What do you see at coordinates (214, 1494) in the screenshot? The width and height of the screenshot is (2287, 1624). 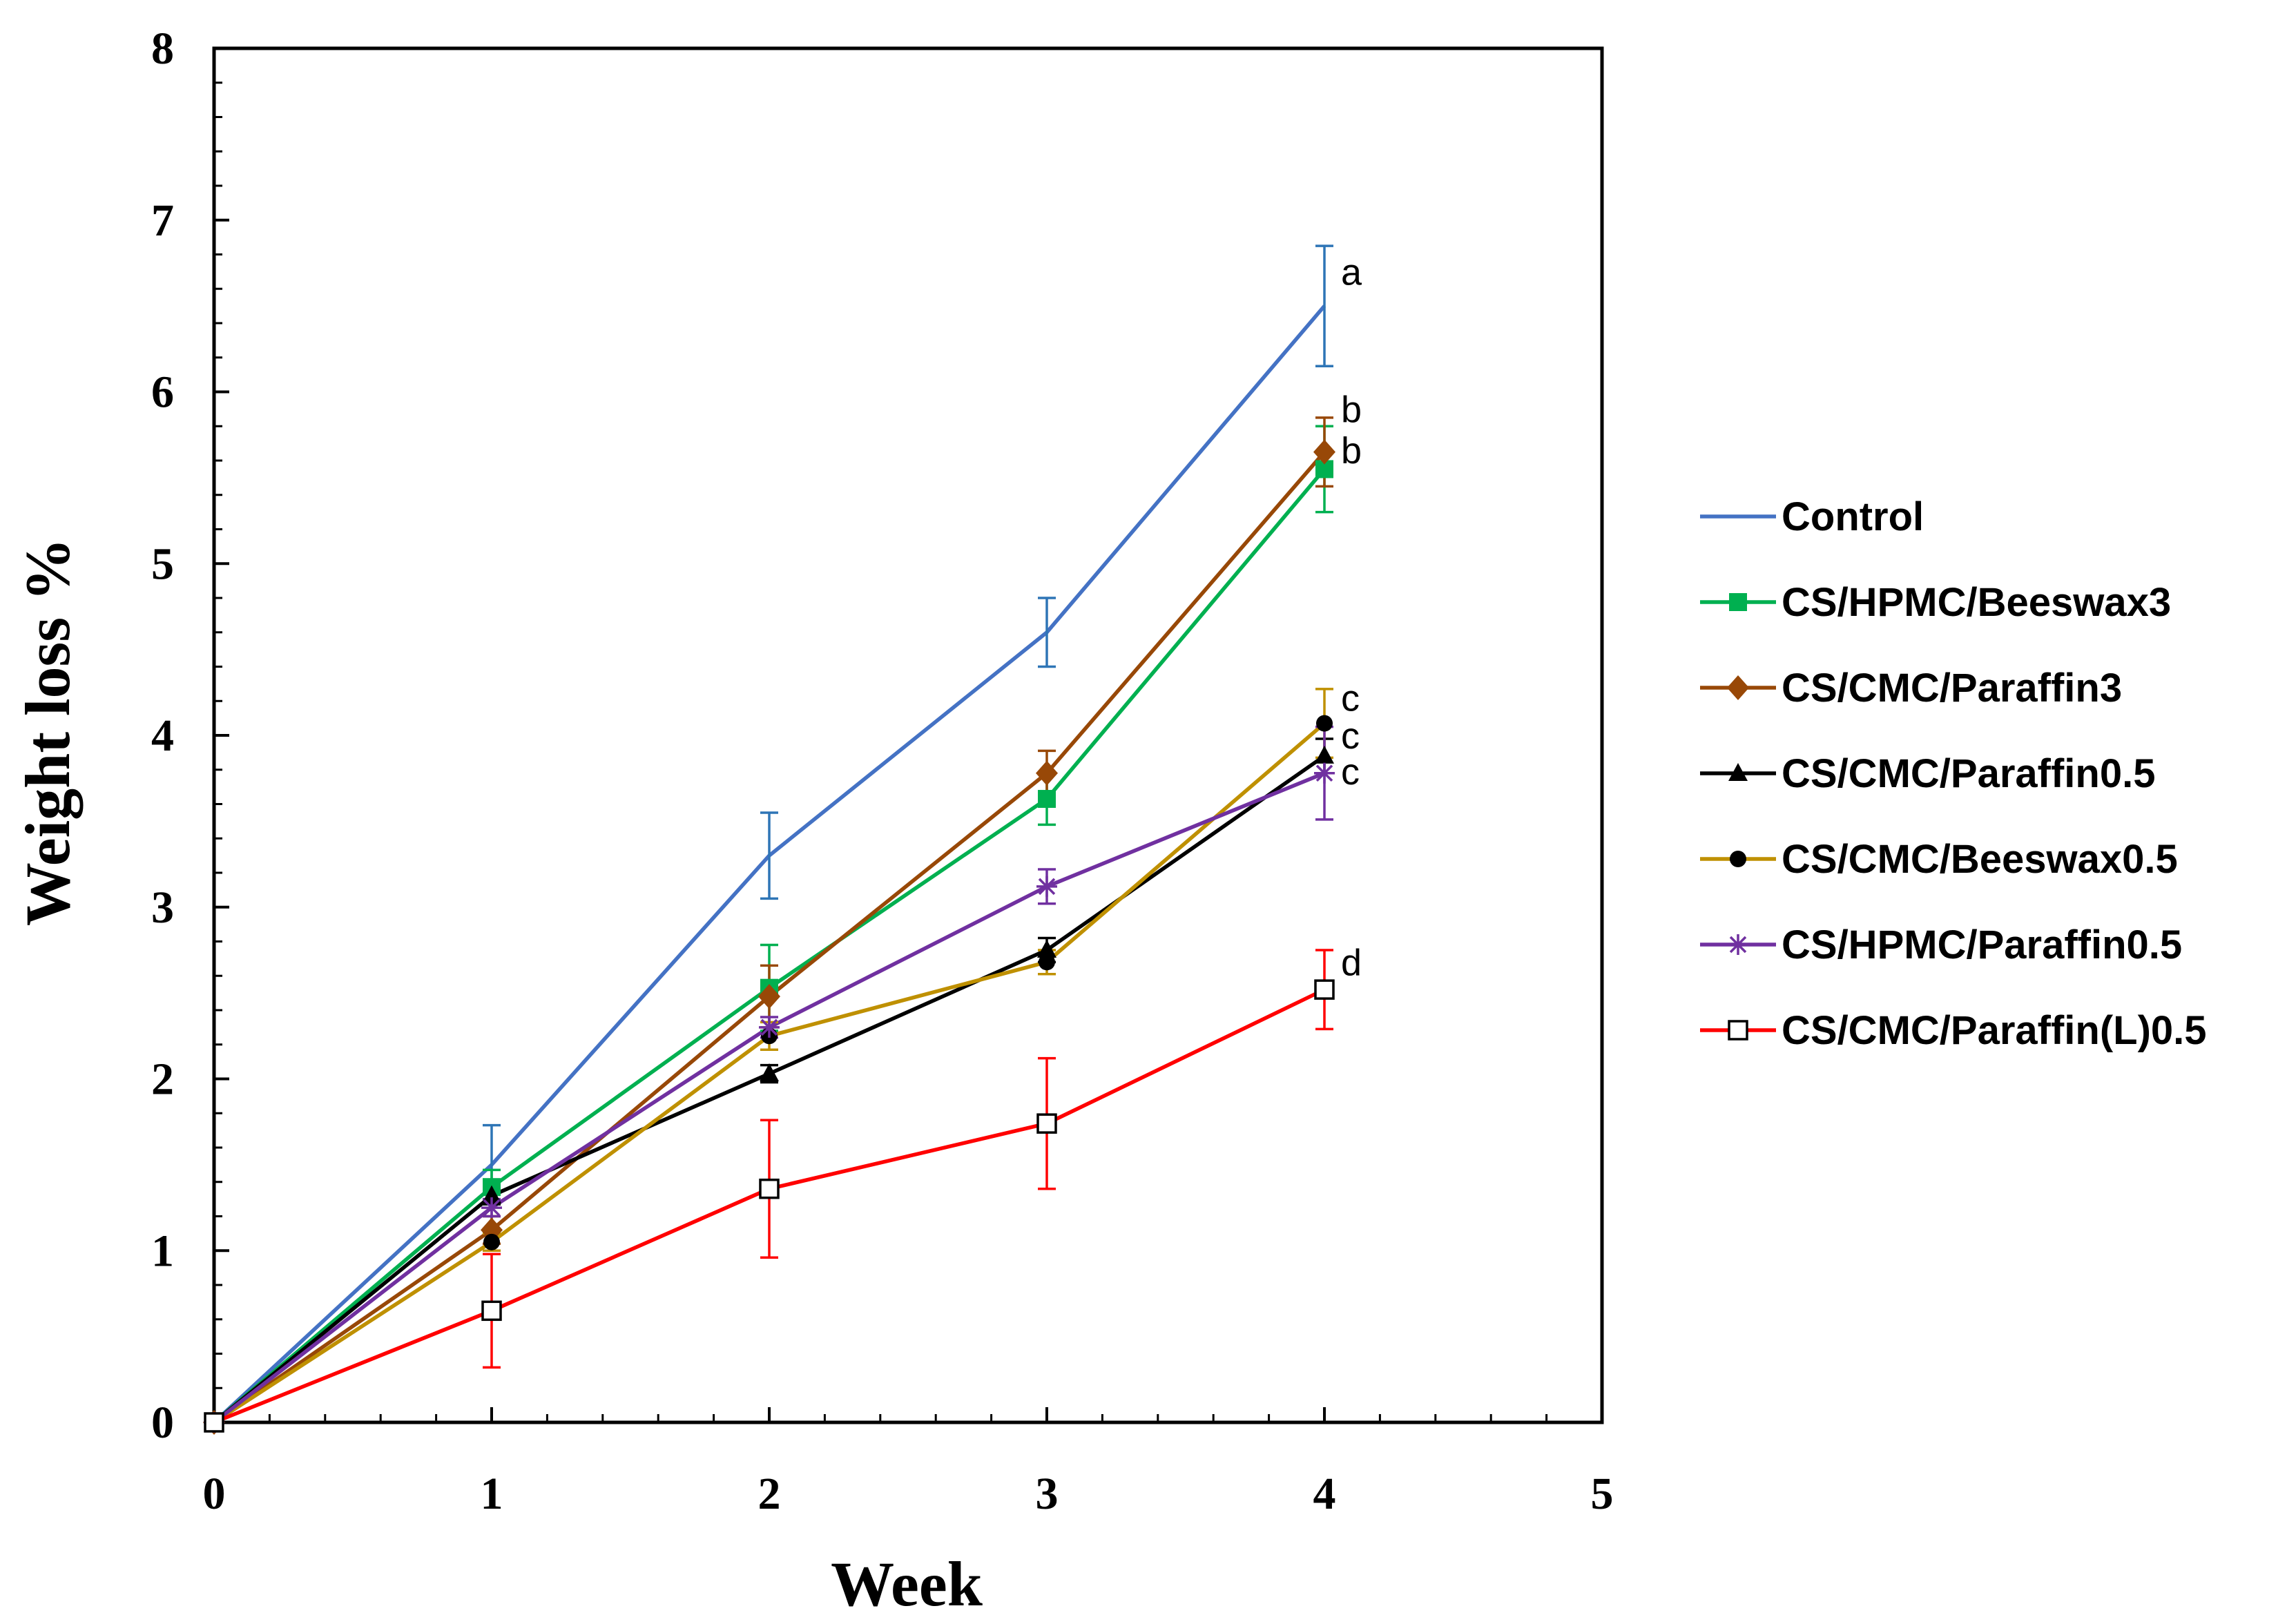 I see `x-tick-label: 0` at bounding box center [214, 1494].